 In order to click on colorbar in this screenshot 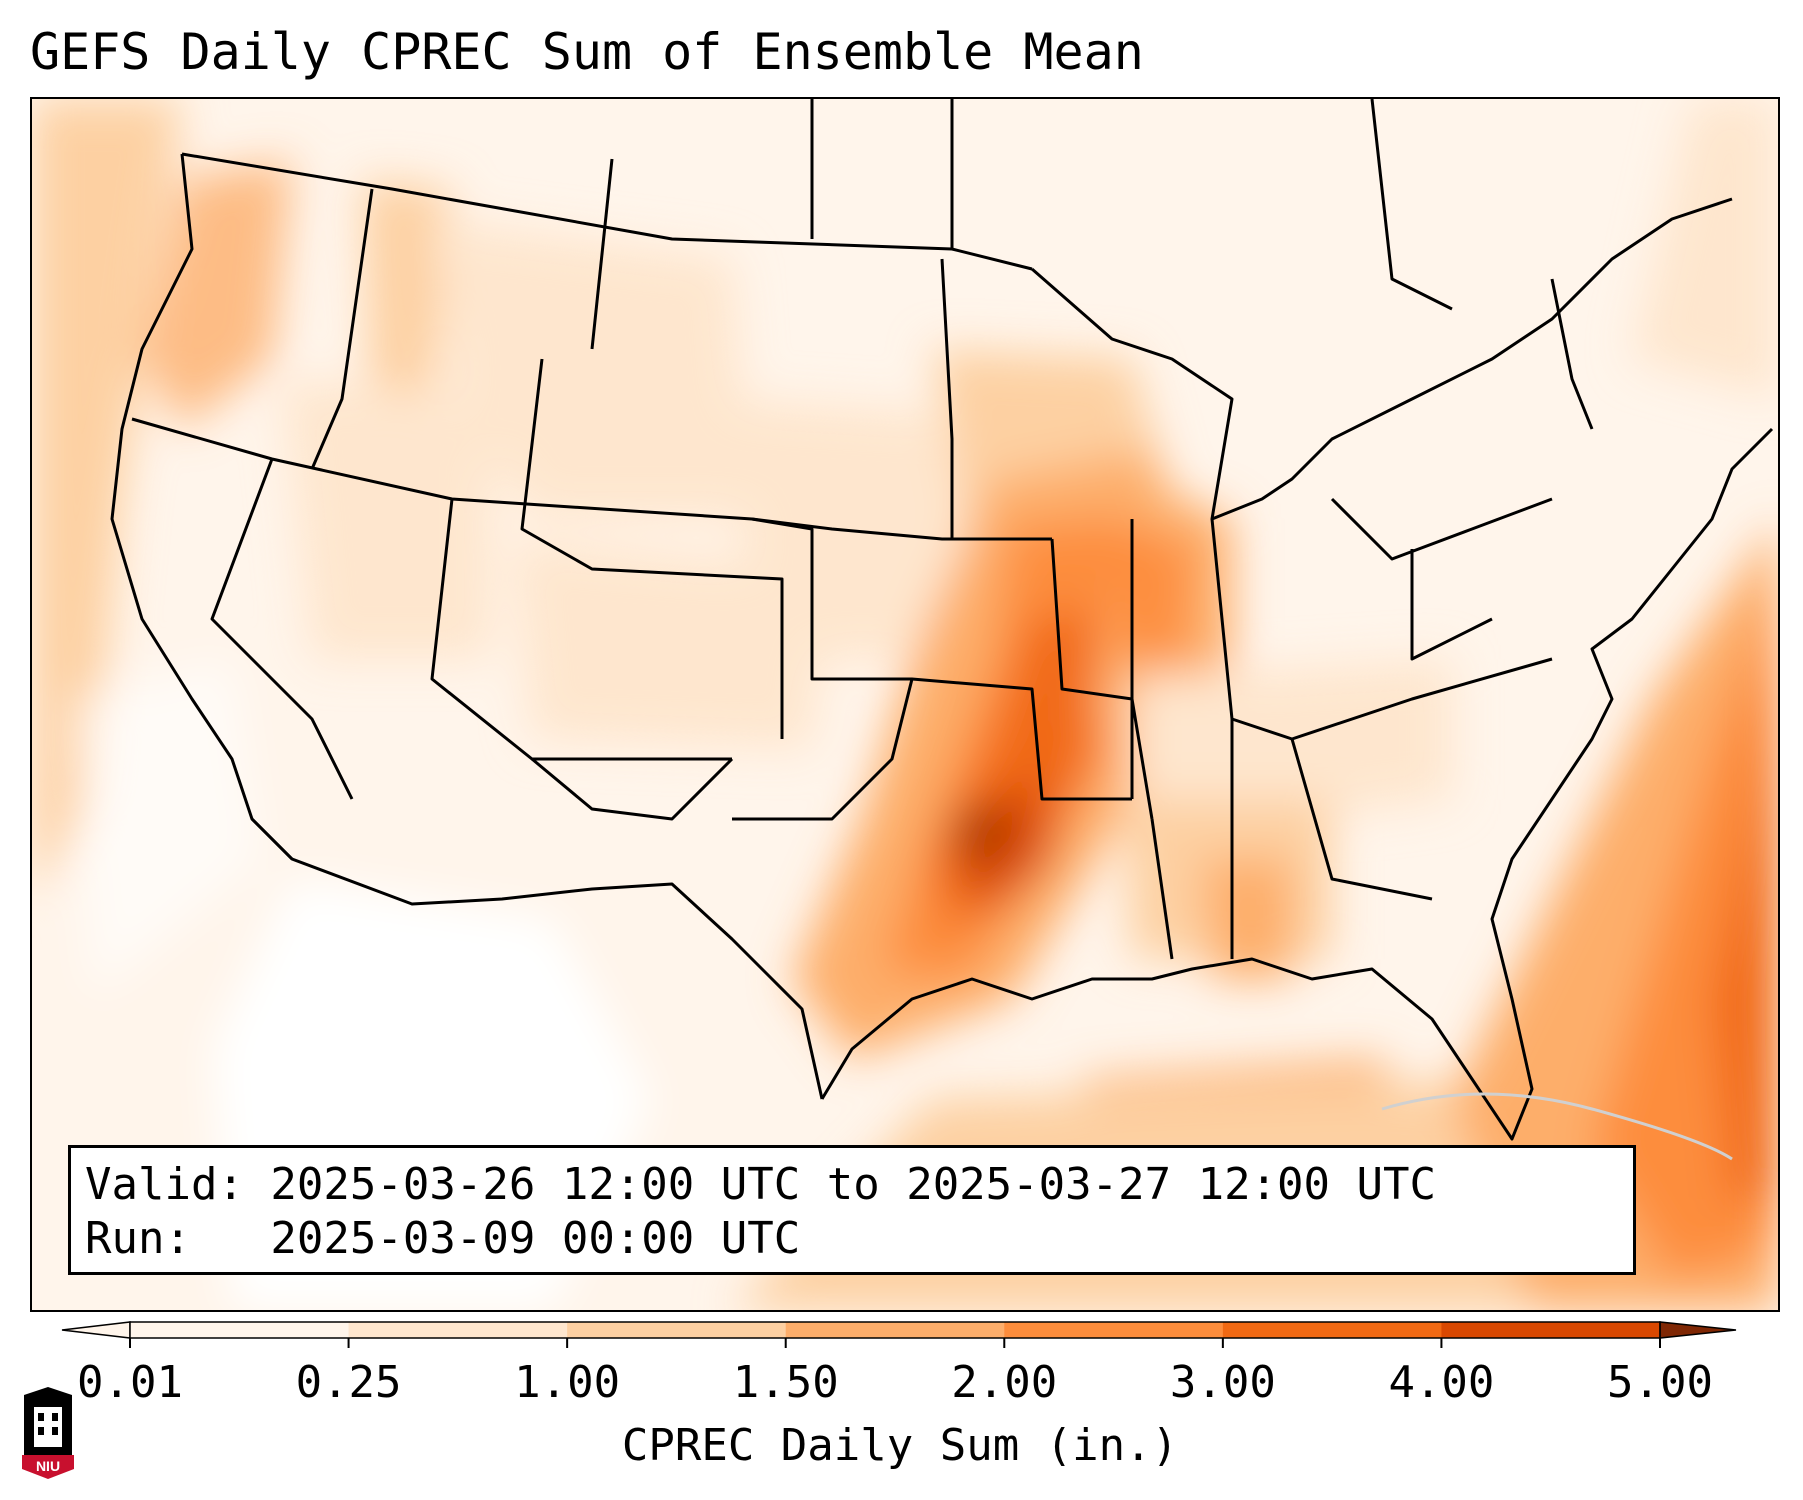, I will do `click(899, 1334)`.